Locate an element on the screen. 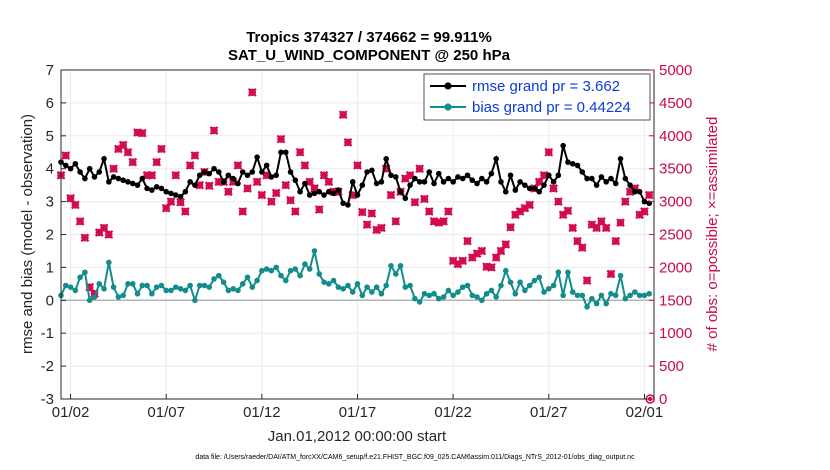 The image size is (830, 470). right-tick-label: 1000 is located at coordinates (675, 333).